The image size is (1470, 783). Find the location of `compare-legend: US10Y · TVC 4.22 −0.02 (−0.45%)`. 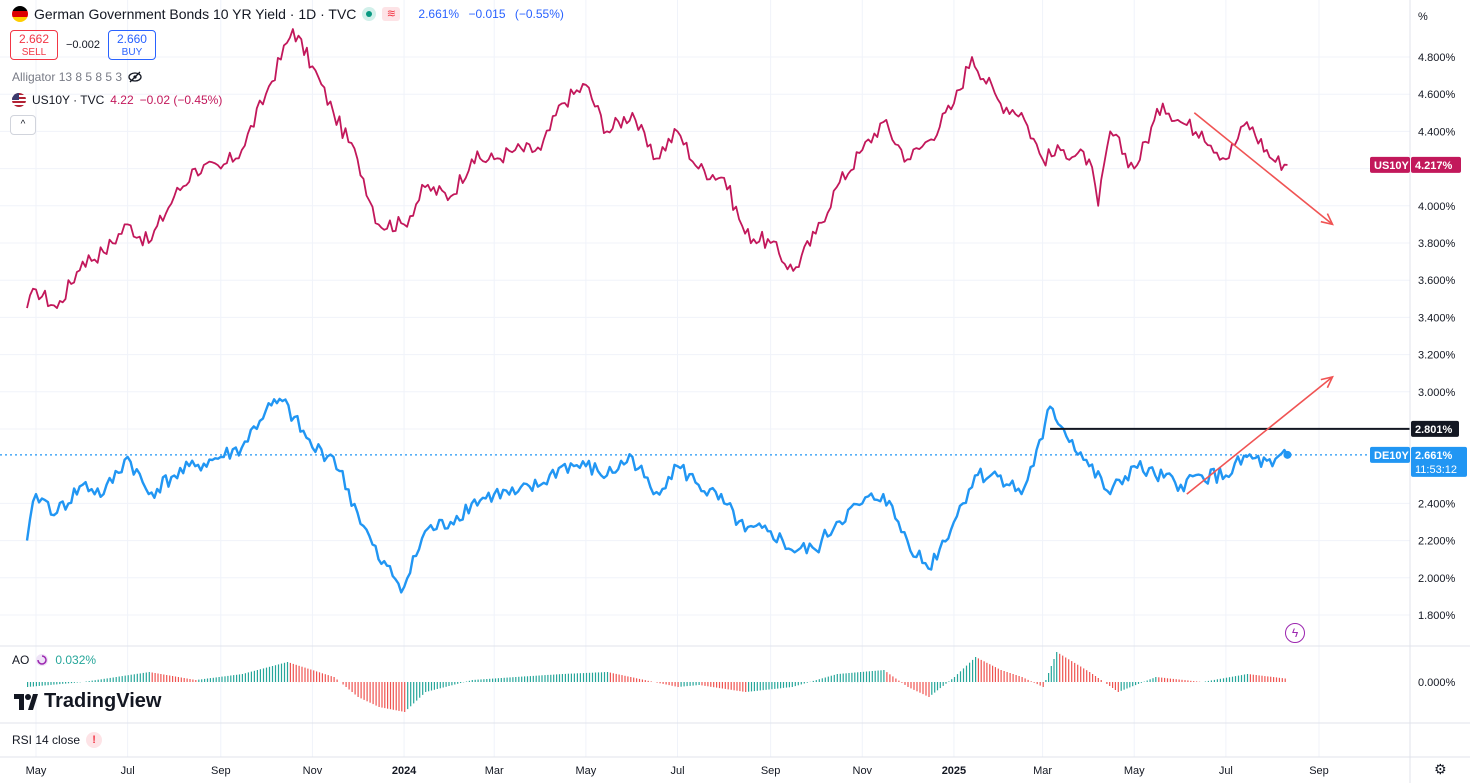

compare-legend: US10Y · TVC 4.22 −0.02 (−0.45%) is located at coordinates (117, 100).